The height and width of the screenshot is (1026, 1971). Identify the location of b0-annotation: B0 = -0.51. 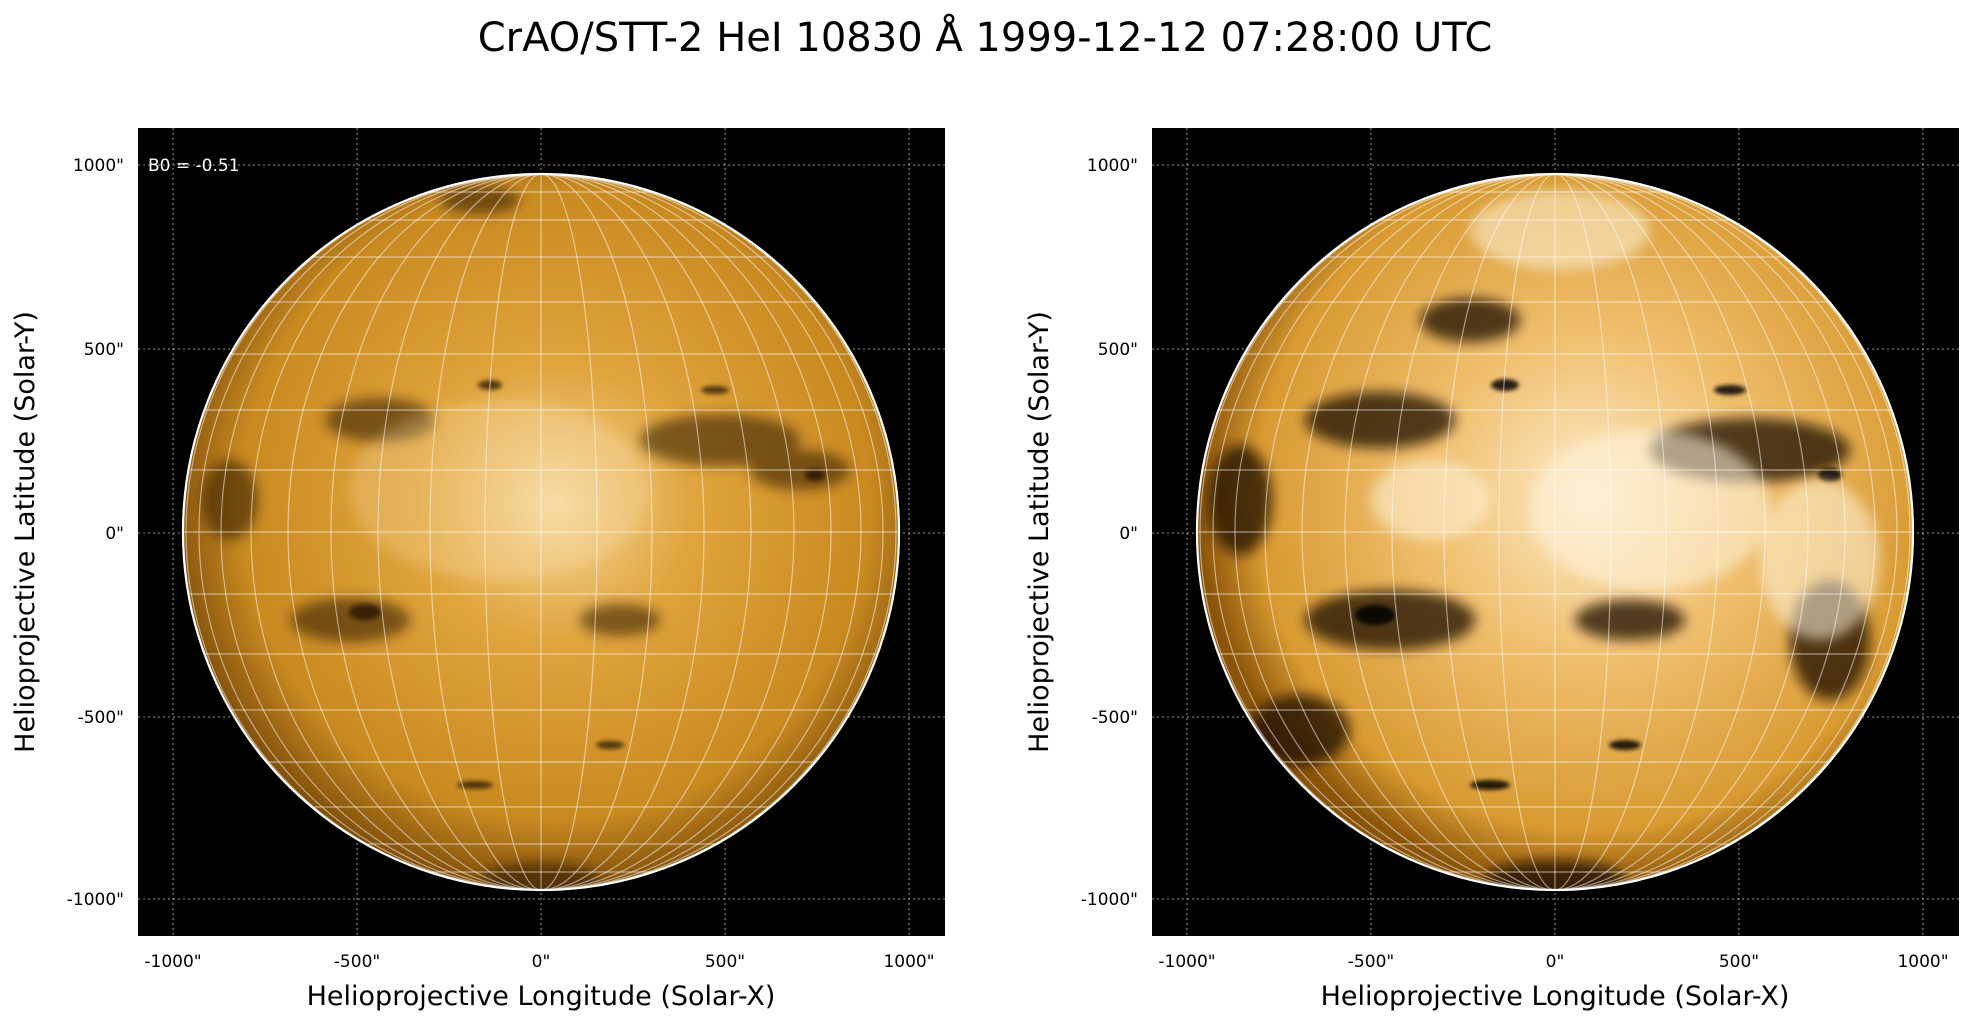
(194, 166).